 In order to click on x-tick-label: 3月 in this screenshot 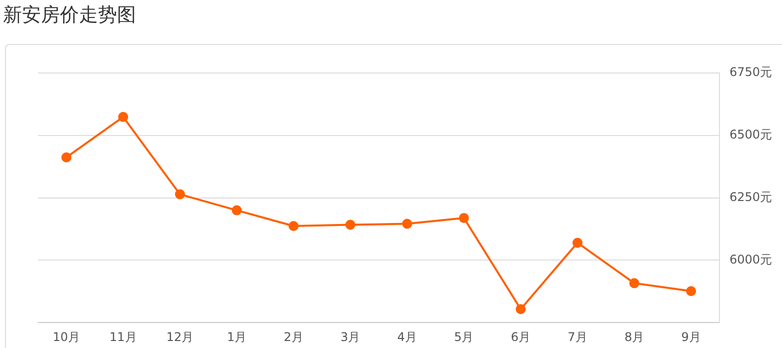, I will do `click(350, 337)`.